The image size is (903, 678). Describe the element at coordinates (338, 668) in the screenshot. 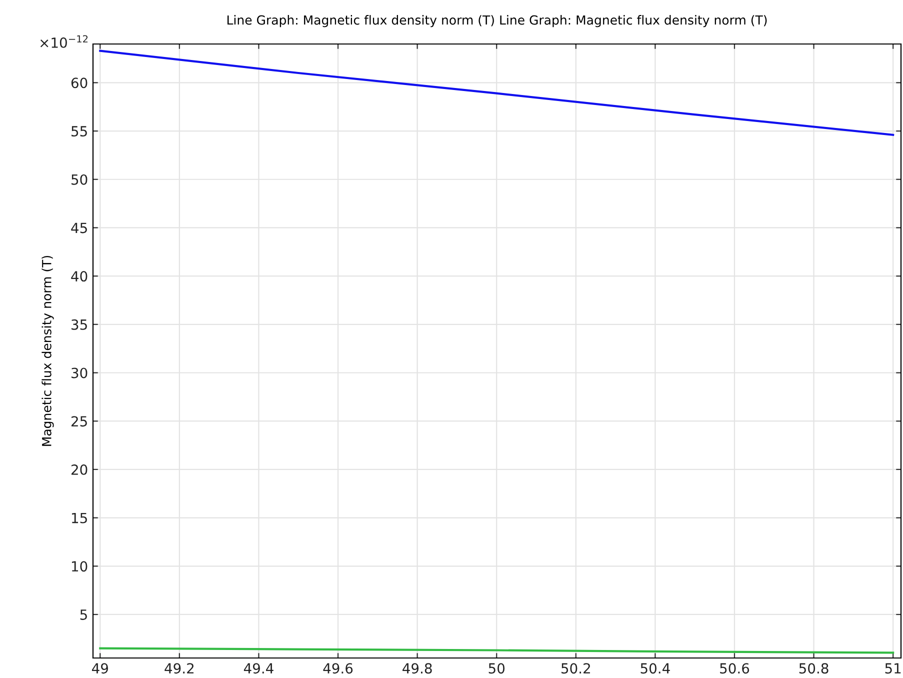

I see `x-tick-label: 49.6` at that location.